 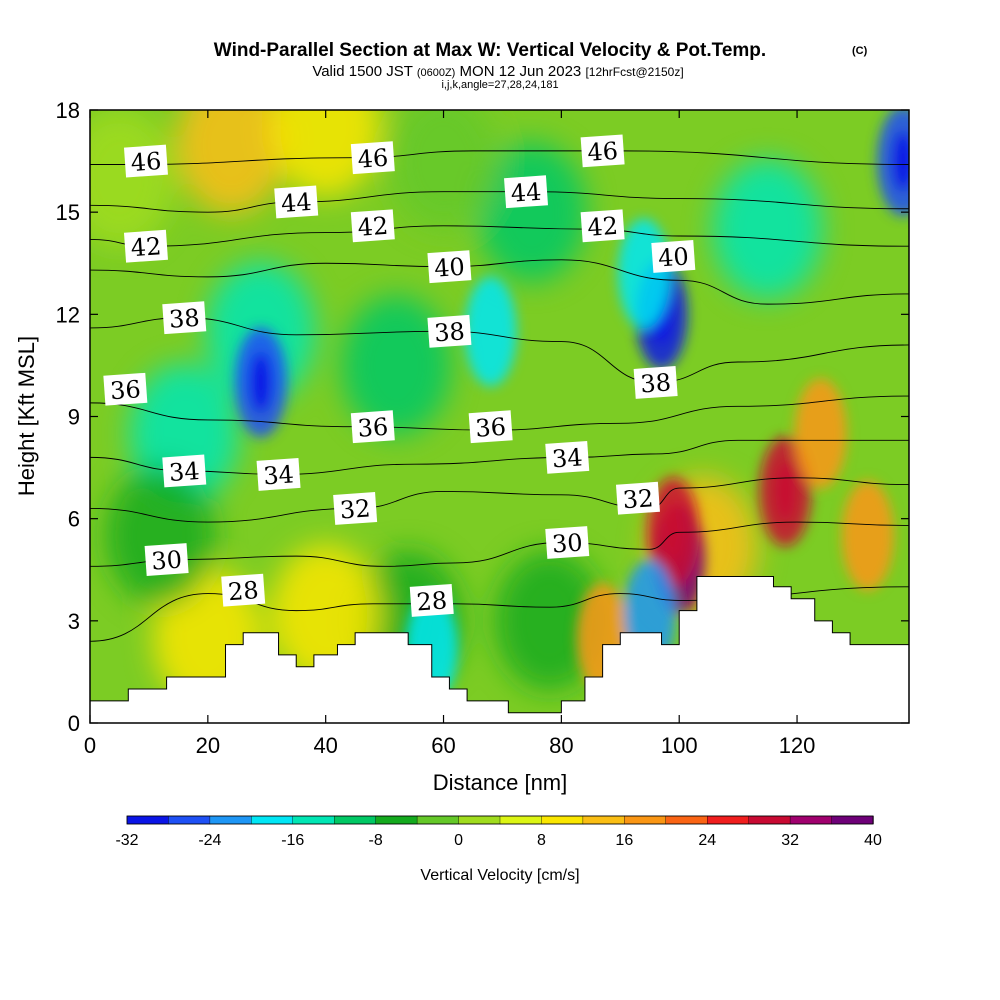 What do you see at coordinates (499, 649) in the screenshot?
I see `terrain-mask` at bounding box center [499, 649].